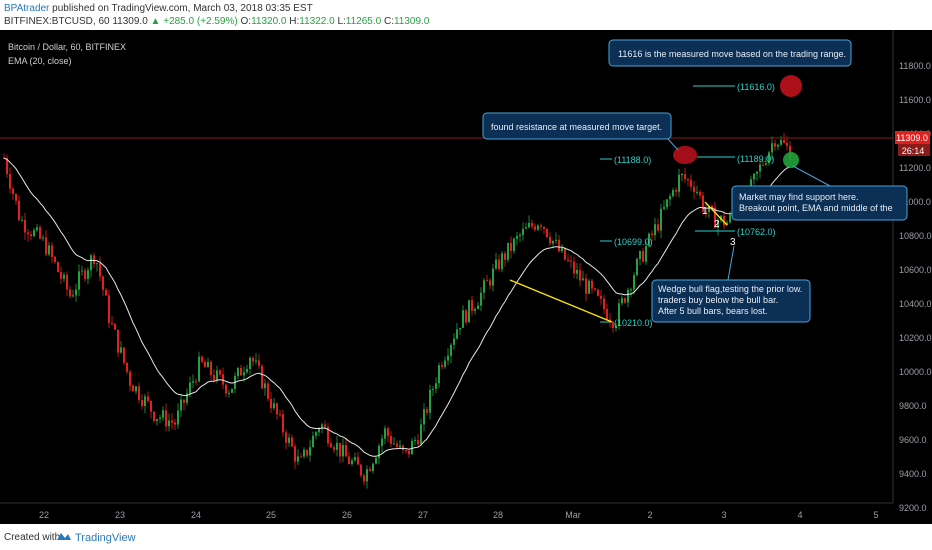  I want to click on callout-wedge-line3: After 5 bull bars, bears lost., so click(713, 311).